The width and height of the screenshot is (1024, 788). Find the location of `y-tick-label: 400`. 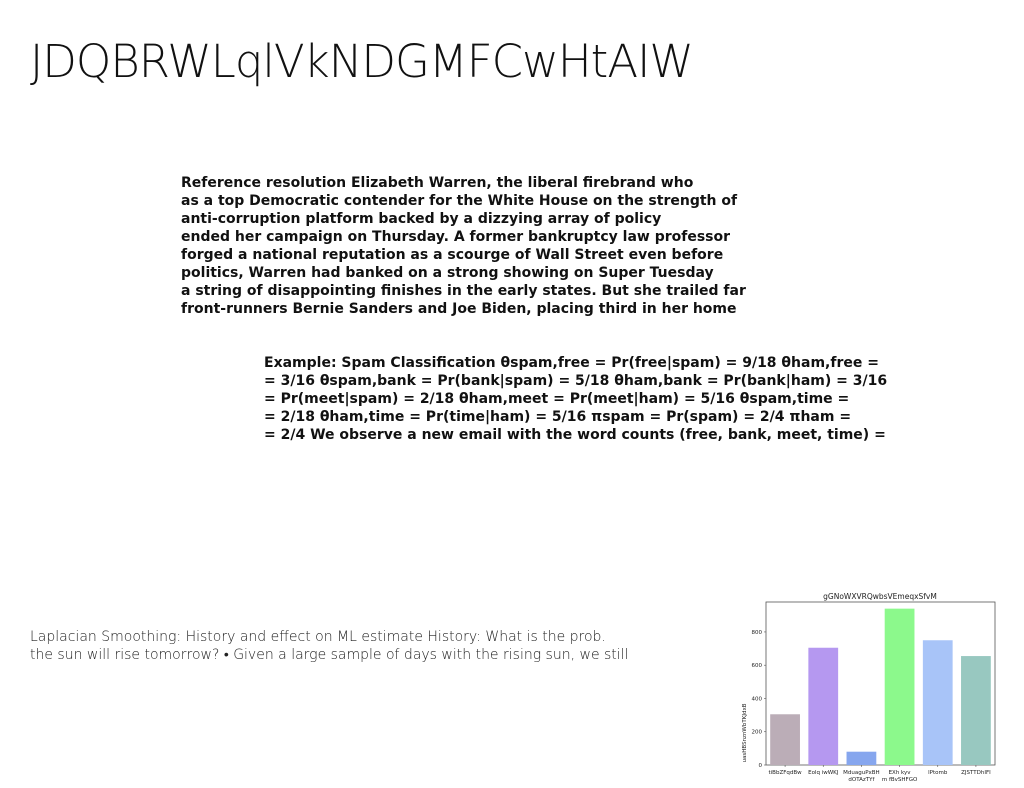

y-tick-label: 400 is located at coordinates (757, 699).